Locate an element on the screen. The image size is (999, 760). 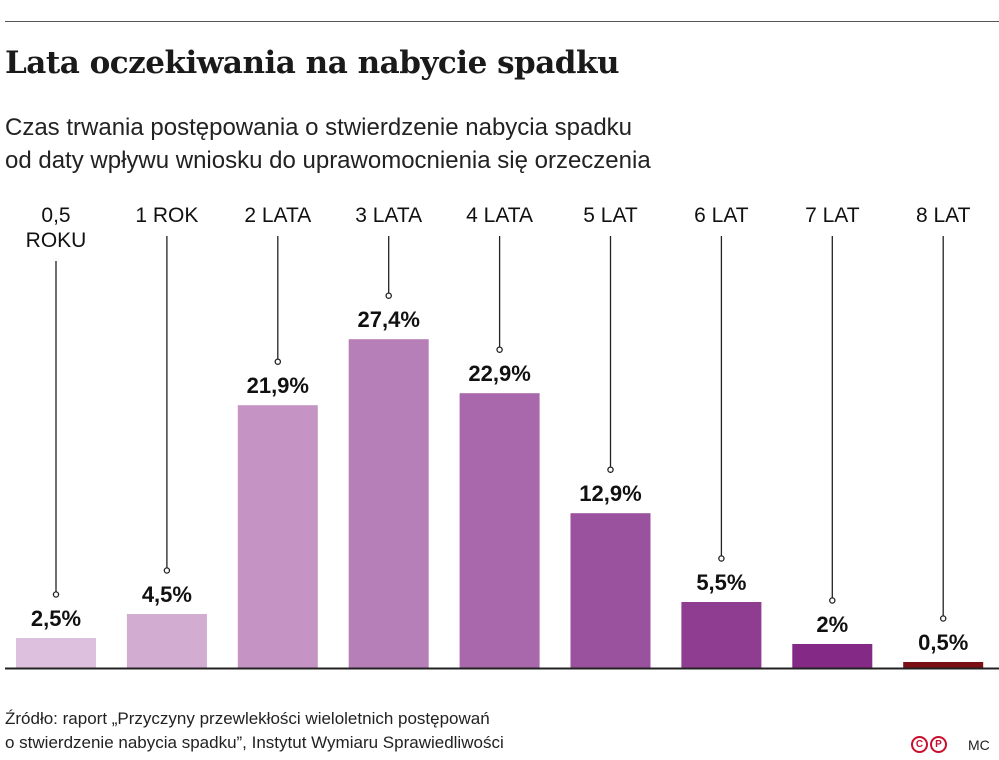
author-credit: MC is located at coordinates (979, 745).